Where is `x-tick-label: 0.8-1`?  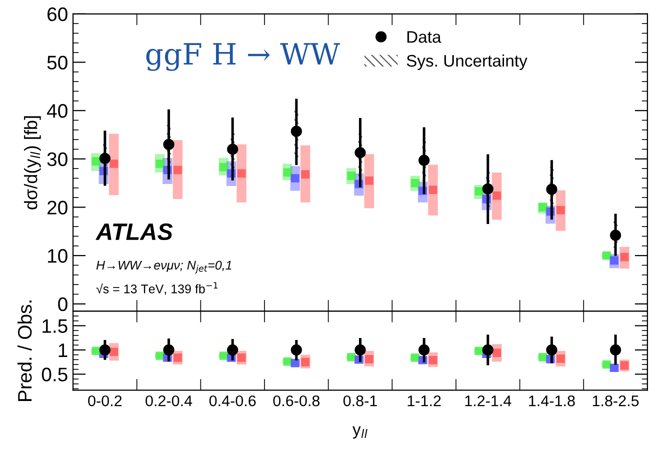 x-tick-label: 0.8-1 is located at coordinates (360, 400).